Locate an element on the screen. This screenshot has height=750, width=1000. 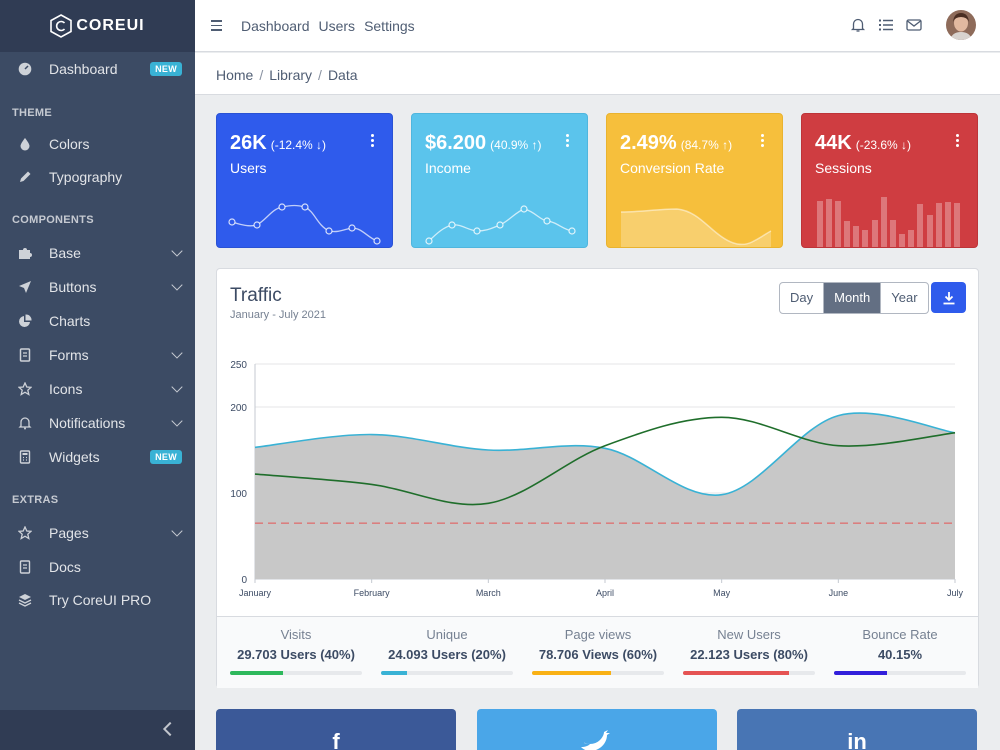
widget-bar-chart is located at coordinates (888, 222).